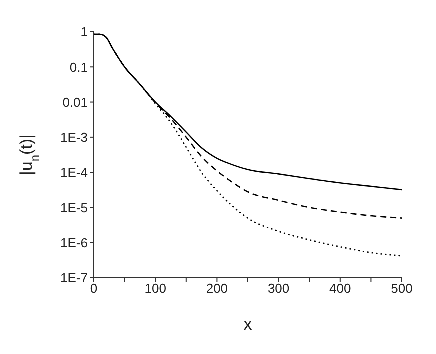 Image resolution: width=436 pixels, height=354 pixels. Describe the element at coordinates (74, 138) in the screenshot. I see `y-tick-label: 1E-3` at that location.